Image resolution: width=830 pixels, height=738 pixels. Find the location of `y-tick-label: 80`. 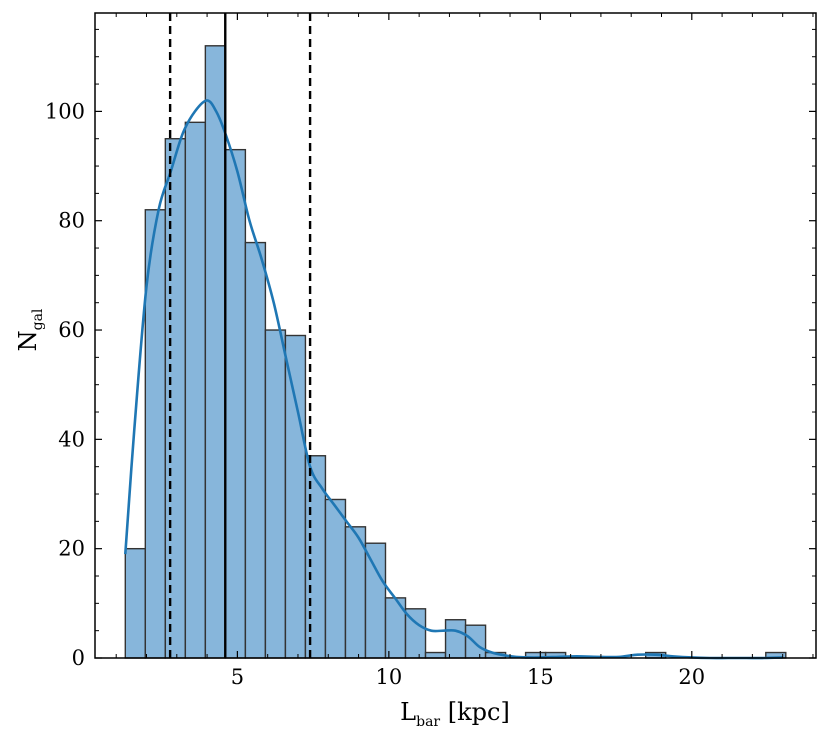

y-tick-label: 80 is located at coordinates (71, 221).